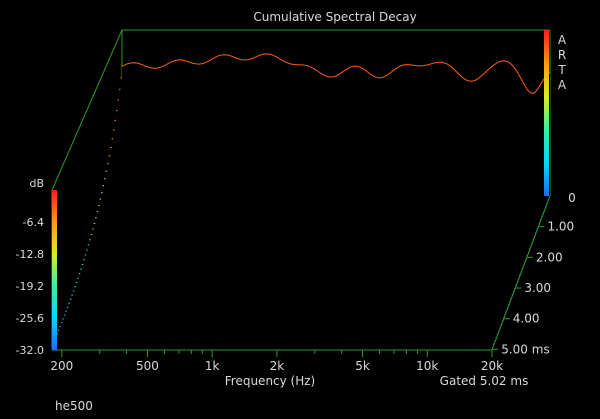  Describe the element at coordinates (334, 17) in the screenshot. I see `chart-title: Cumulative Spectral Decay` at that location.